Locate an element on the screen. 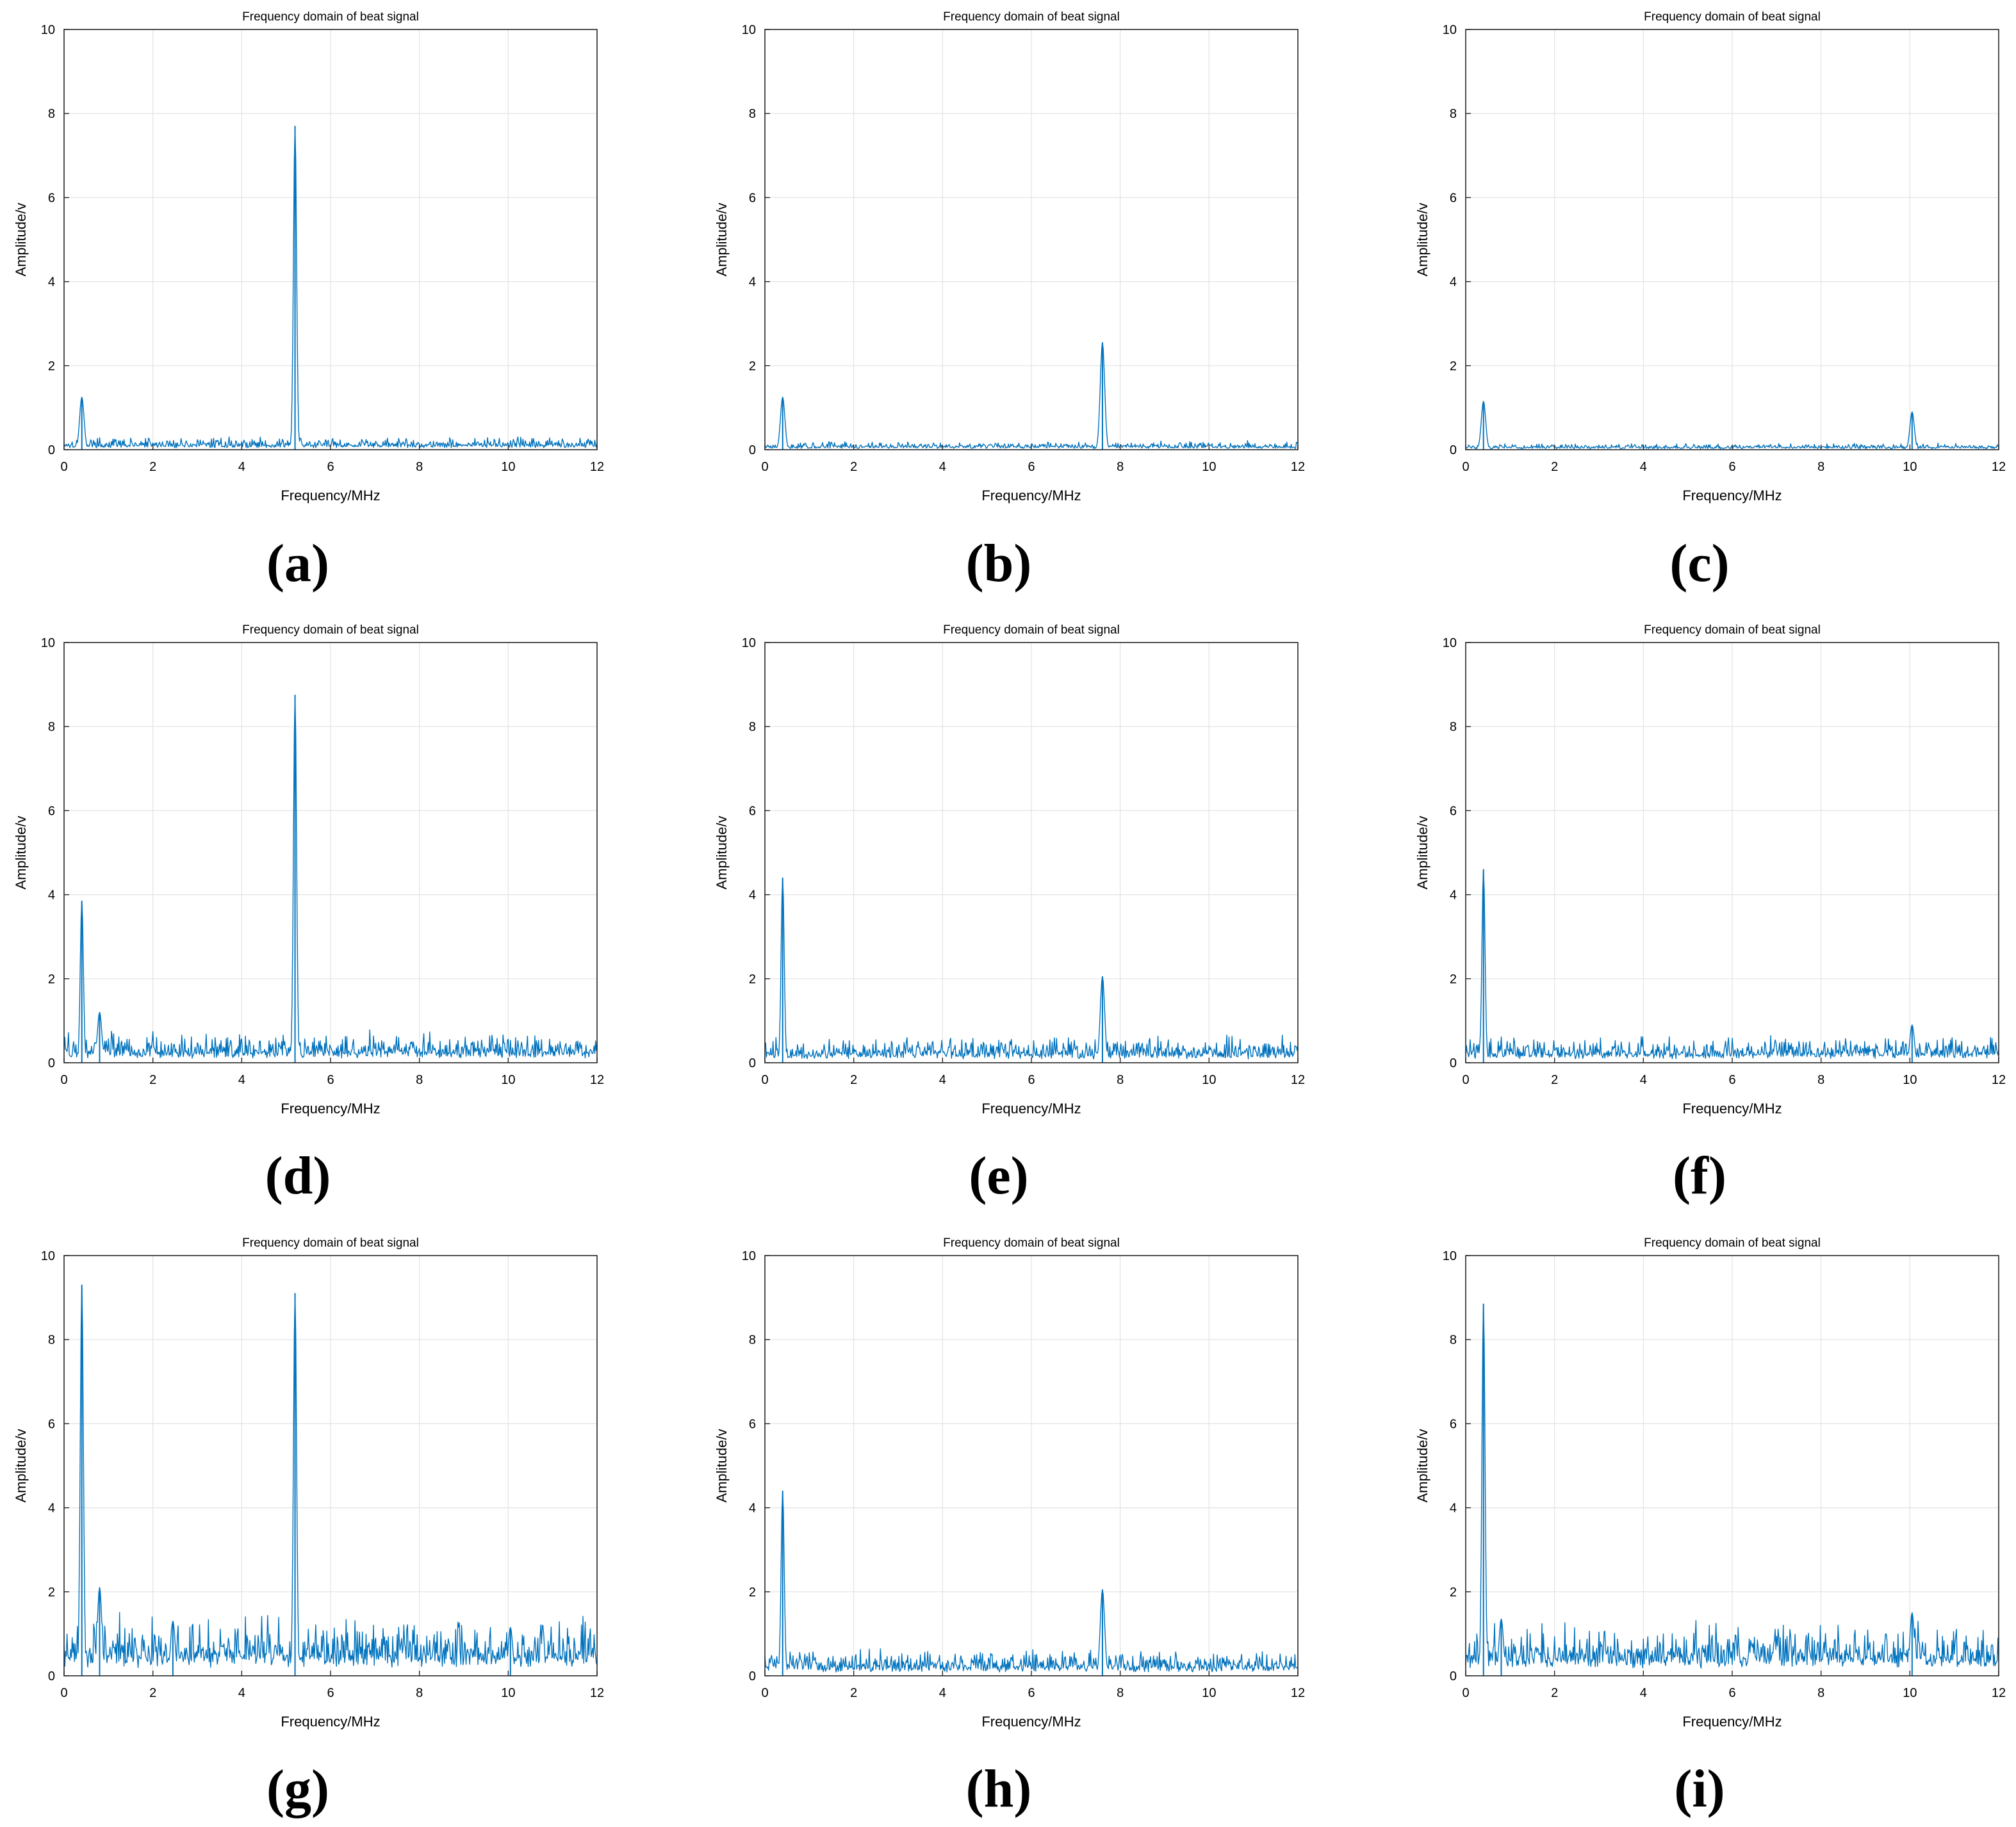 This screenshot has height=1827, width=2016. panel-label-c: (c) is located at coordinates (1699, 563).